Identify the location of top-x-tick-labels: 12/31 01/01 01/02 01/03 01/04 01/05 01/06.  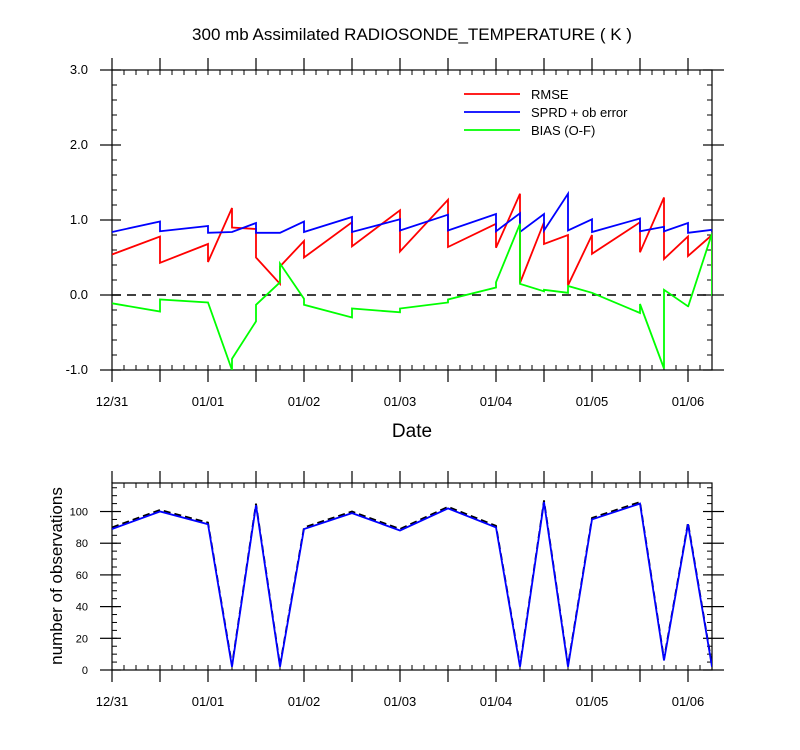
(400, 401).